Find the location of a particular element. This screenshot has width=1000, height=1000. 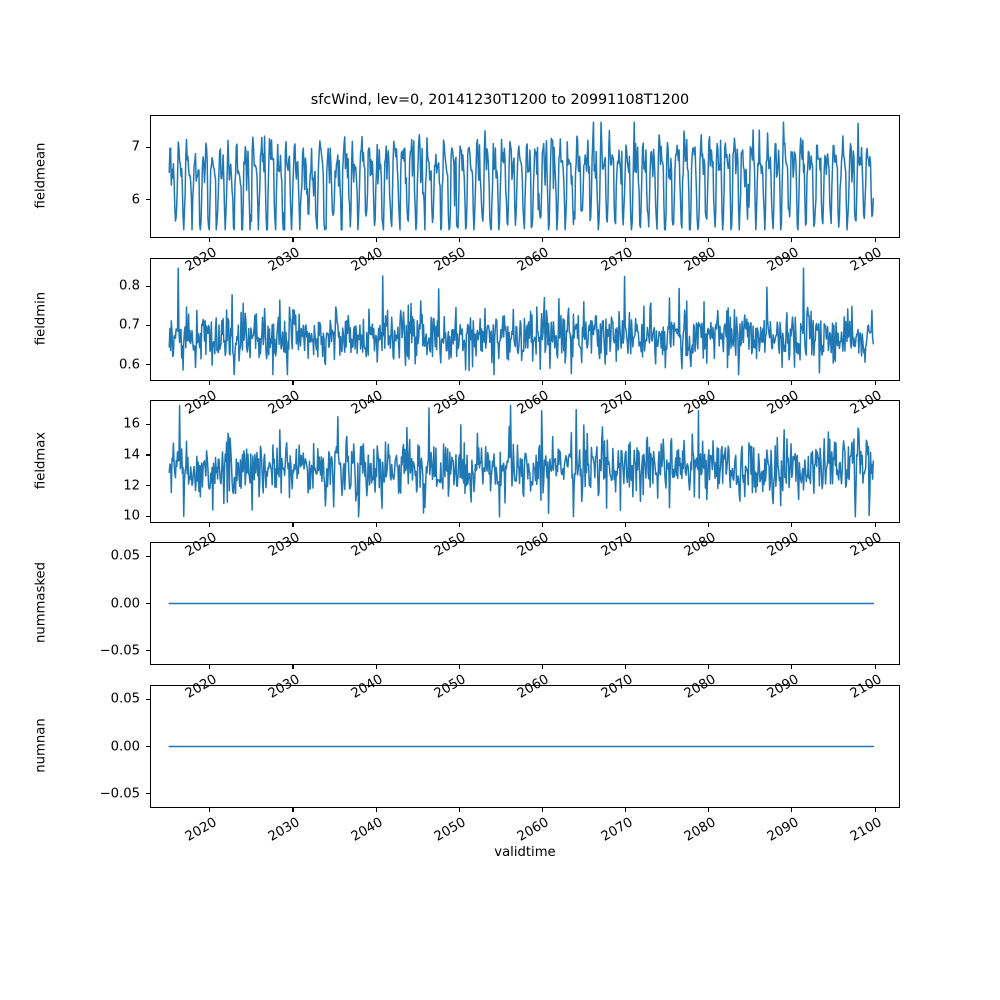

y-axis-label-fieldmax: fieldmax is located at coordinates (41, 460).